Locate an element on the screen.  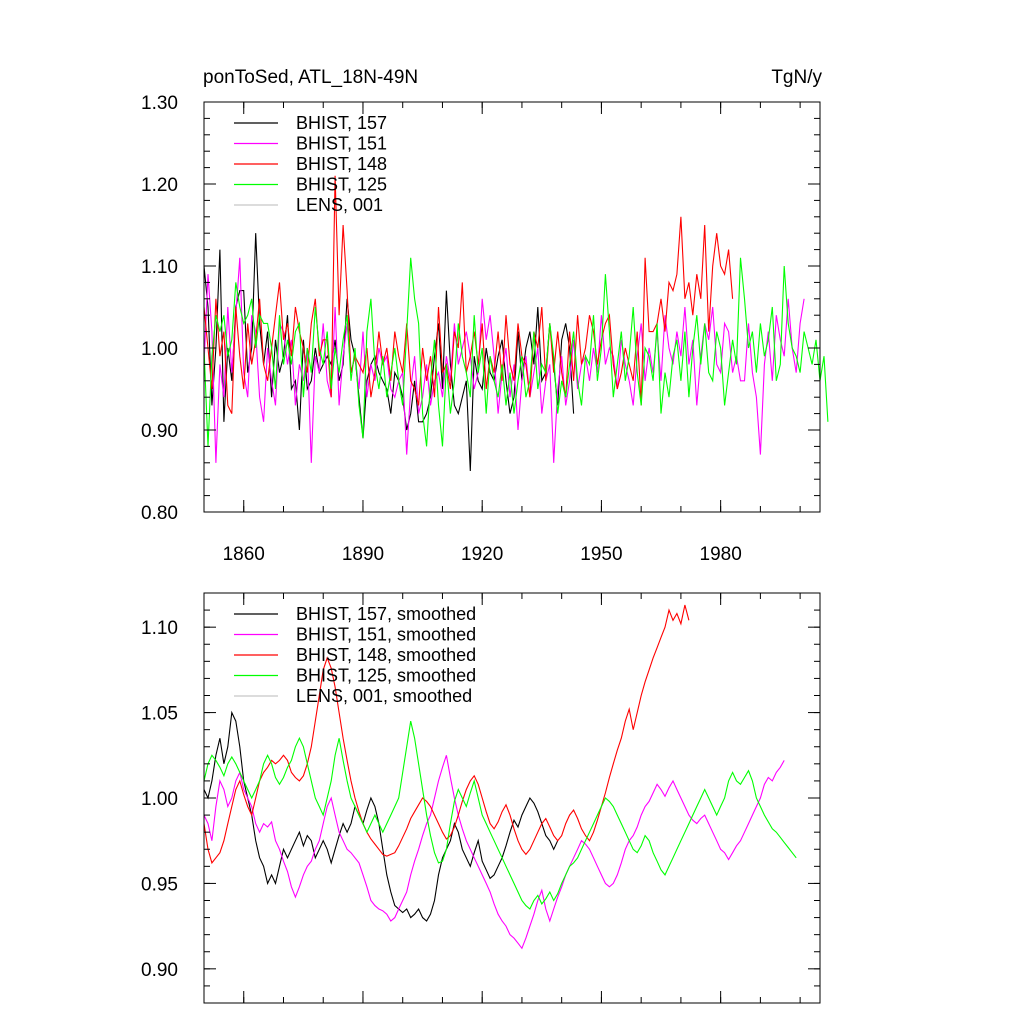
bottom-series-line-bhist-125-smoothed is located at coordinates (500, 815).